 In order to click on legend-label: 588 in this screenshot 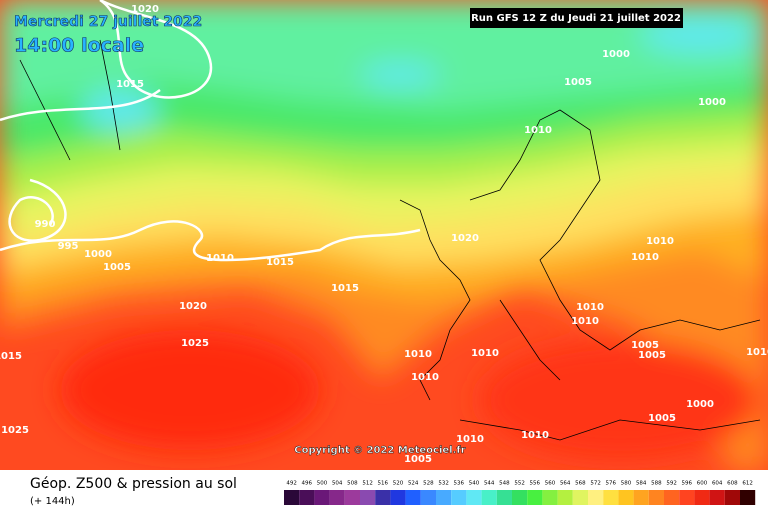, I will do `click(656, 484)`.